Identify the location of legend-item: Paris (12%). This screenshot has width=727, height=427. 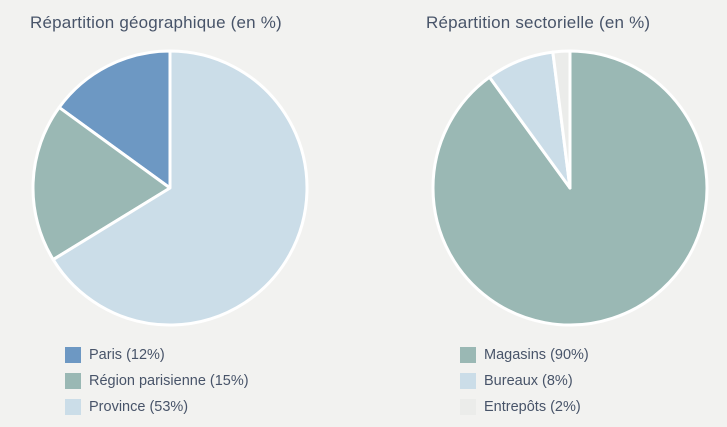
(157, 355).